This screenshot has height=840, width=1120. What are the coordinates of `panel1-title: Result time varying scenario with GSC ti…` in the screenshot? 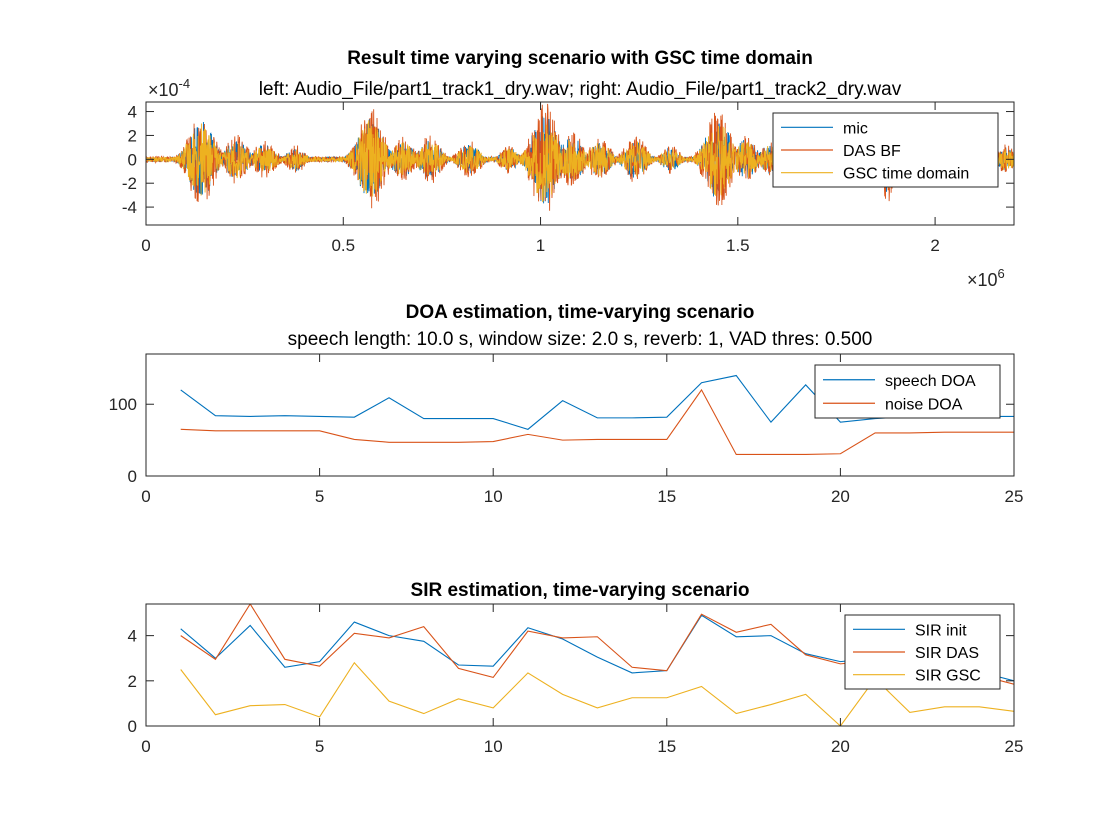 It's located at (580, 58).